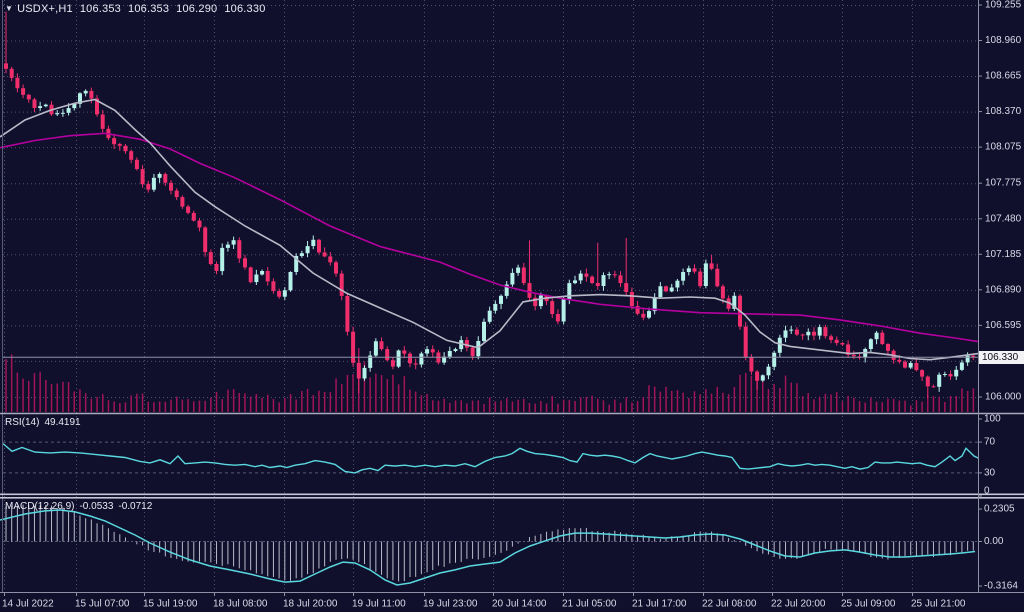  I want to click on time-axis-label: 14 Jul 2022, so click(28, 604).